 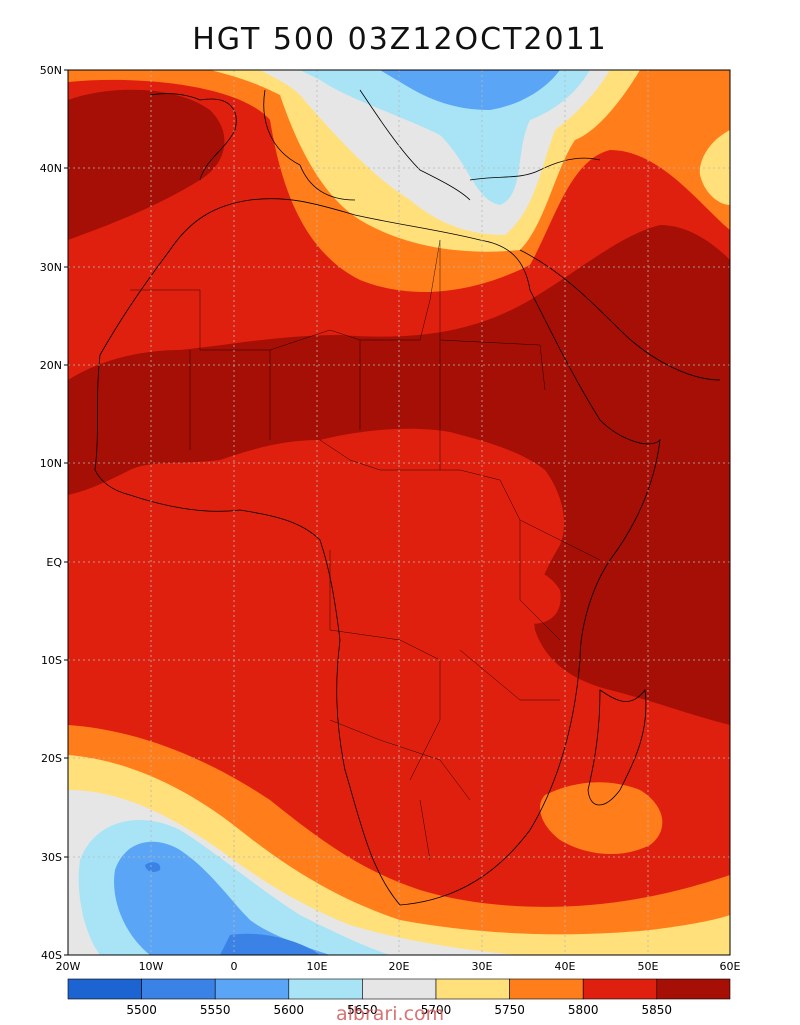 What do you see at coordinates (445, 137) in the screenshot?
I see `band-5600-5650-north` at bounding box center [445, 137].